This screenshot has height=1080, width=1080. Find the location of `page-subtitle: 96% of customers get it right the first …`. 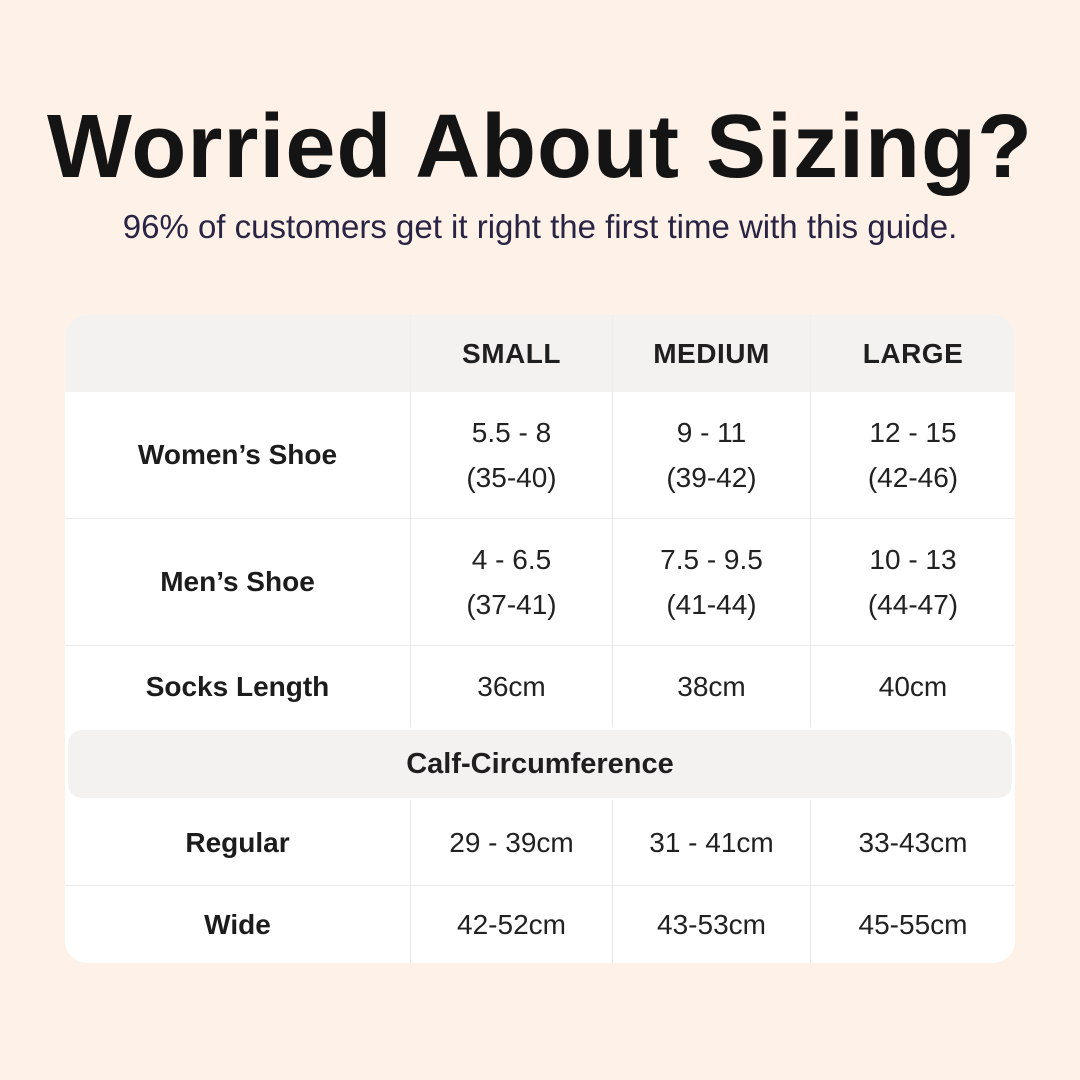

page-subtitle: 96% of customers get it right the first … is located at coordinates (540, 226).